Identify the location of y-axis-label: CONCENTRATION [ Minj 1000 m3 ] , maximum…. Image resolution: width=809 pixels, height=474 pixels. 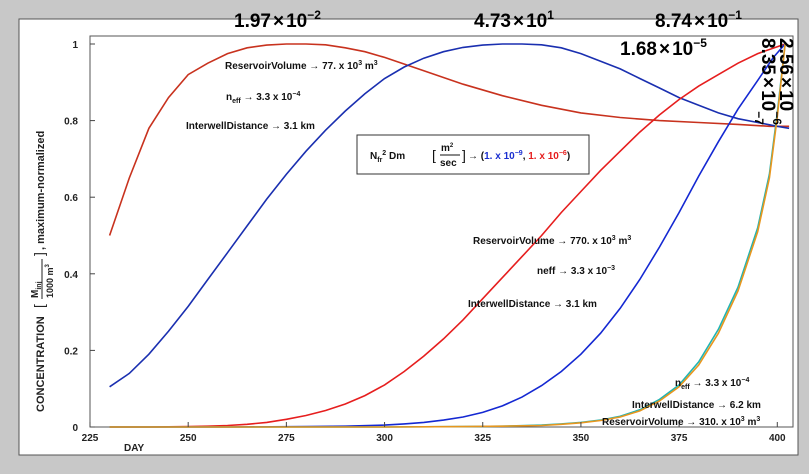
(42, 271).